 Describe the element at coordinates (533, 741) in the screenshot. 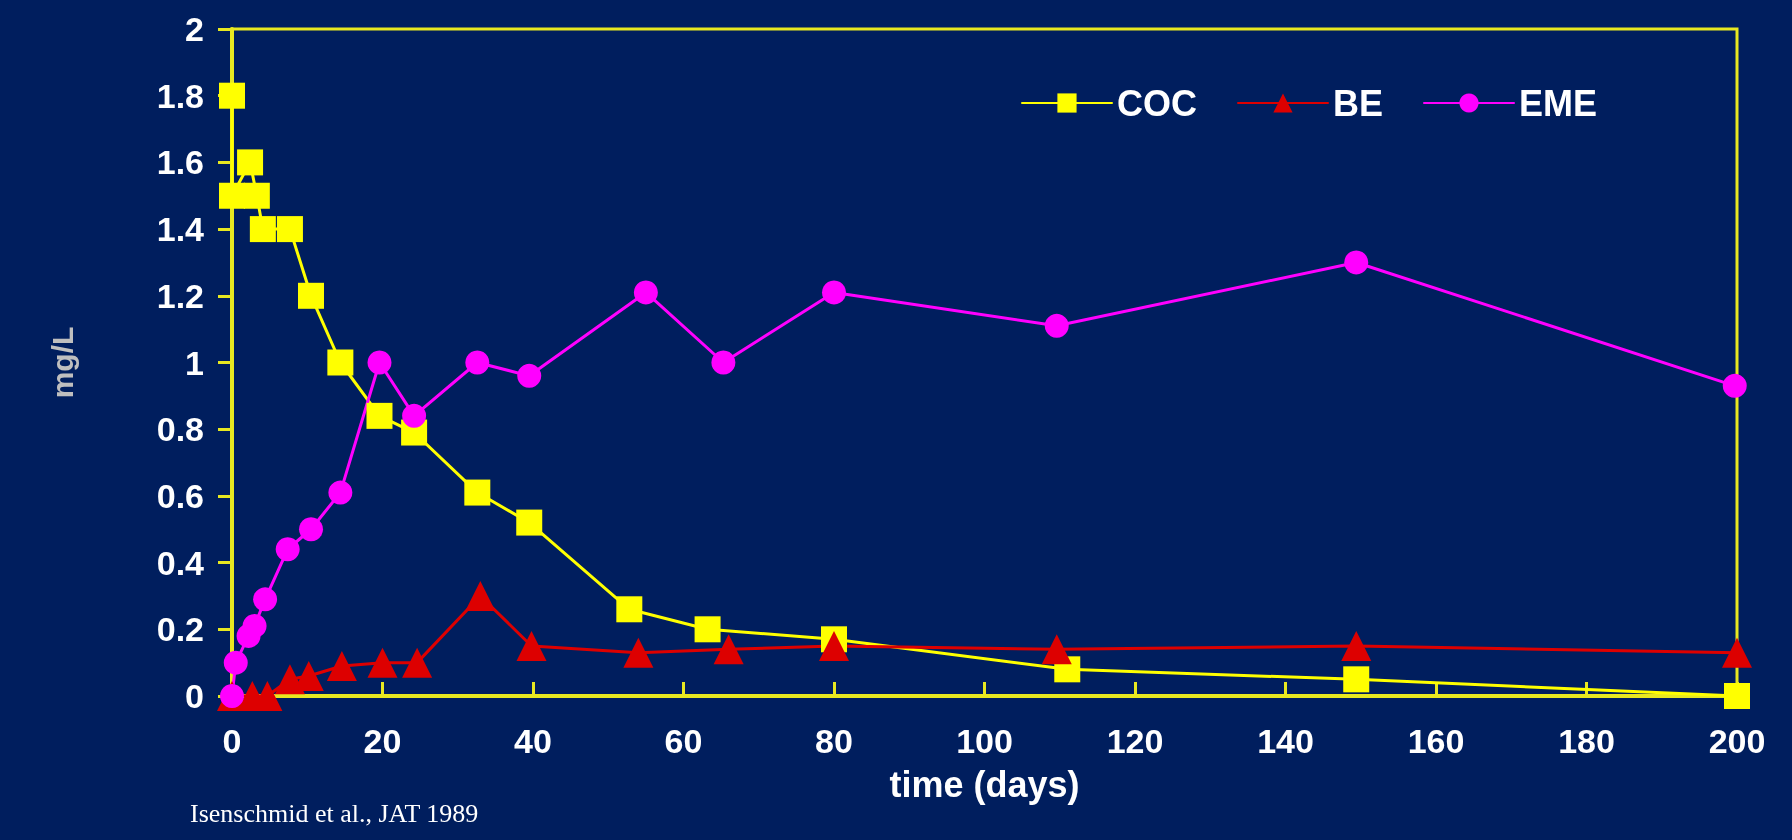

I see `x-tick-label: 40` at that location.